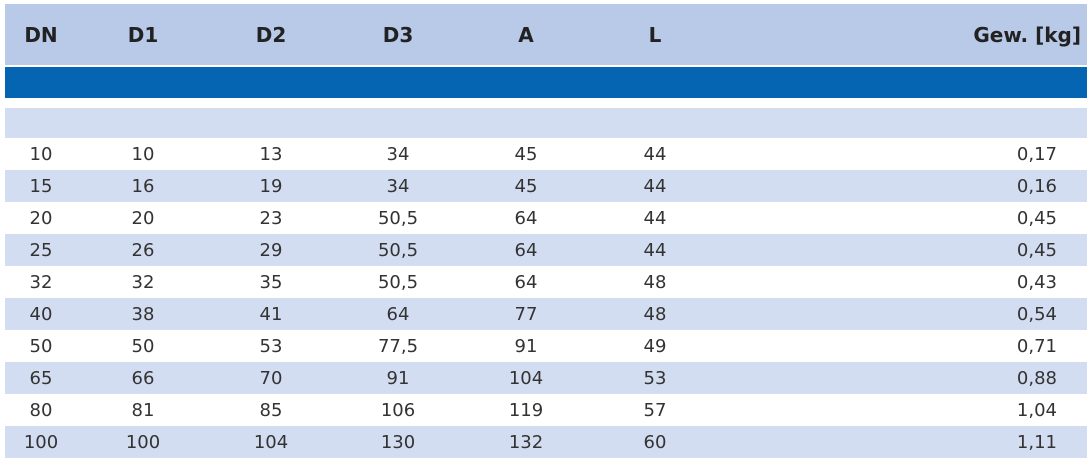 The image size is (1091, 465). Describe the element at coordinates (526, 378) in the screenshot. I see `cell-a: 104` at that location.